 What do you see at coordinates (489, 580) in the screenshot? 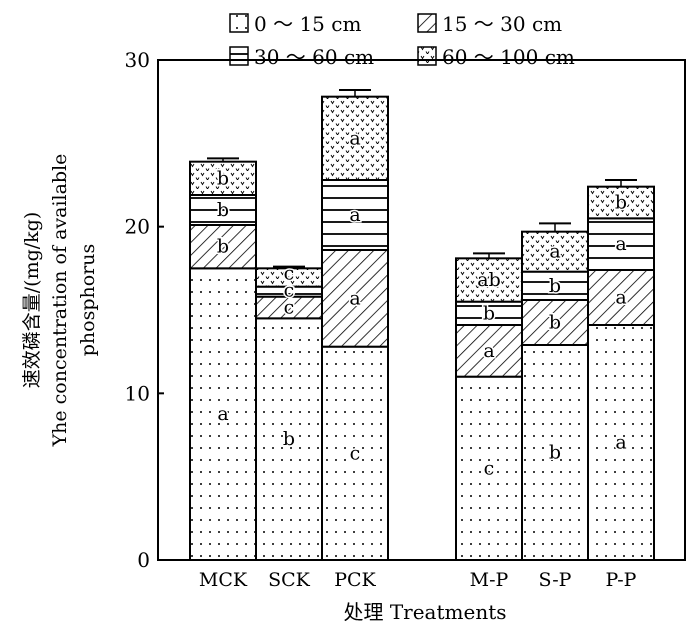
I see `x-tick-label: M-P` at bounding box center [489, 580].